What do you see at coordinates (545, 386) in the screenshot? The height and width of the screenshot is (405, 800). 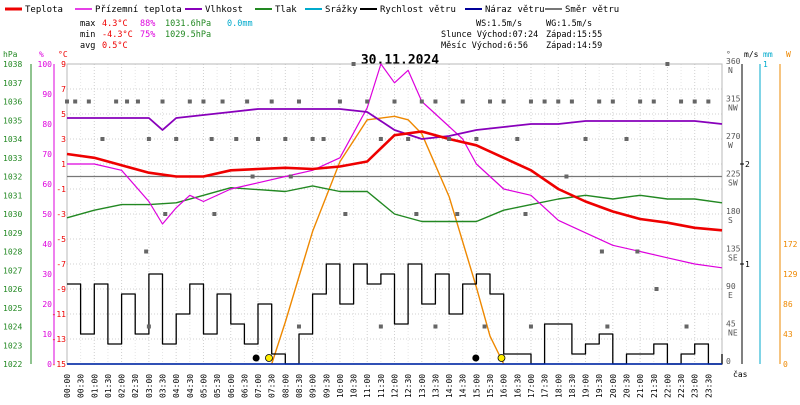 I see `x-tick-label: 17:30` at bounding box center [545, 386].